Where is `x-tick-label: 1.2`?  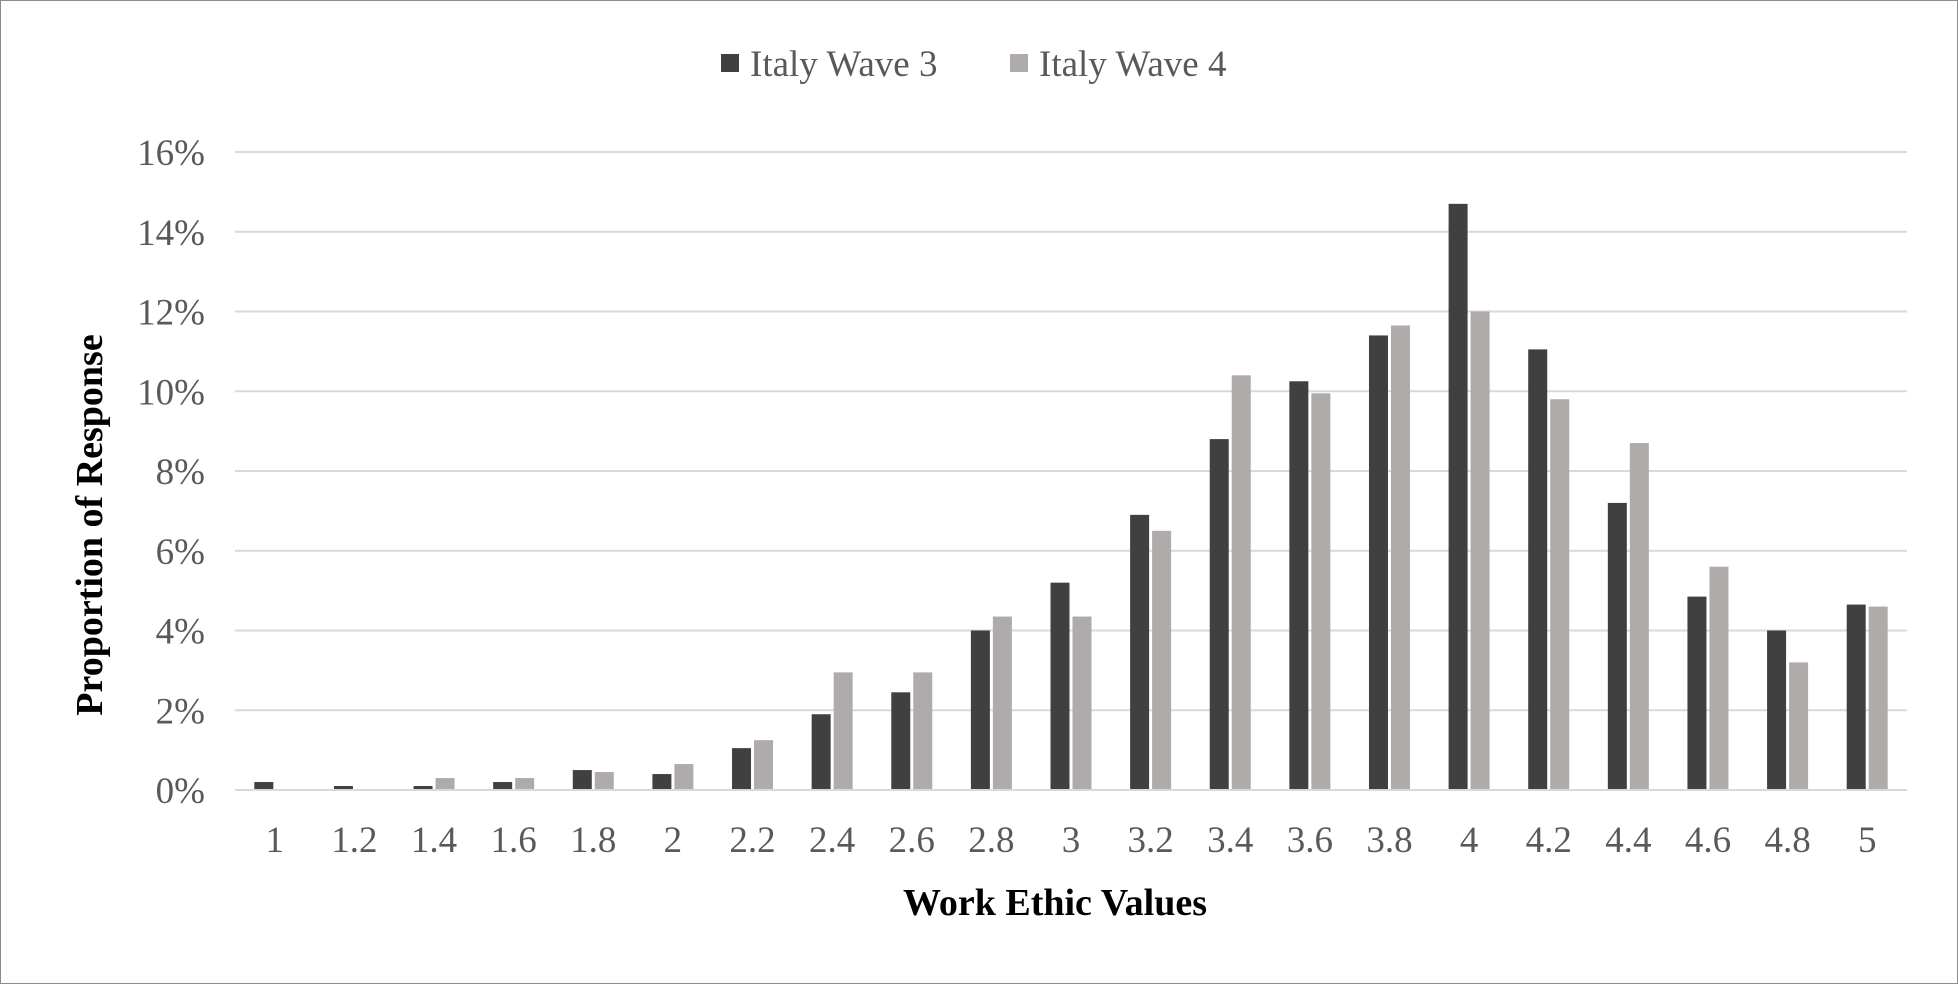 x-tick-label: 1.2 is located at coordinates (354, 840).